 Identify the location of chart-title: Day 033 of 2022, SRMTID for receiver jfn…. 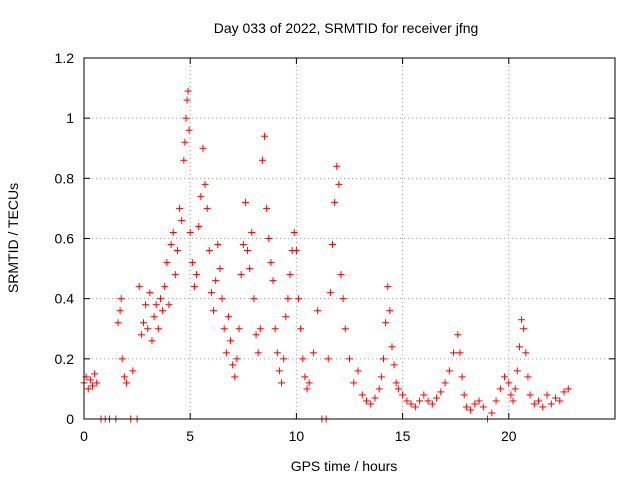
(346, 28).